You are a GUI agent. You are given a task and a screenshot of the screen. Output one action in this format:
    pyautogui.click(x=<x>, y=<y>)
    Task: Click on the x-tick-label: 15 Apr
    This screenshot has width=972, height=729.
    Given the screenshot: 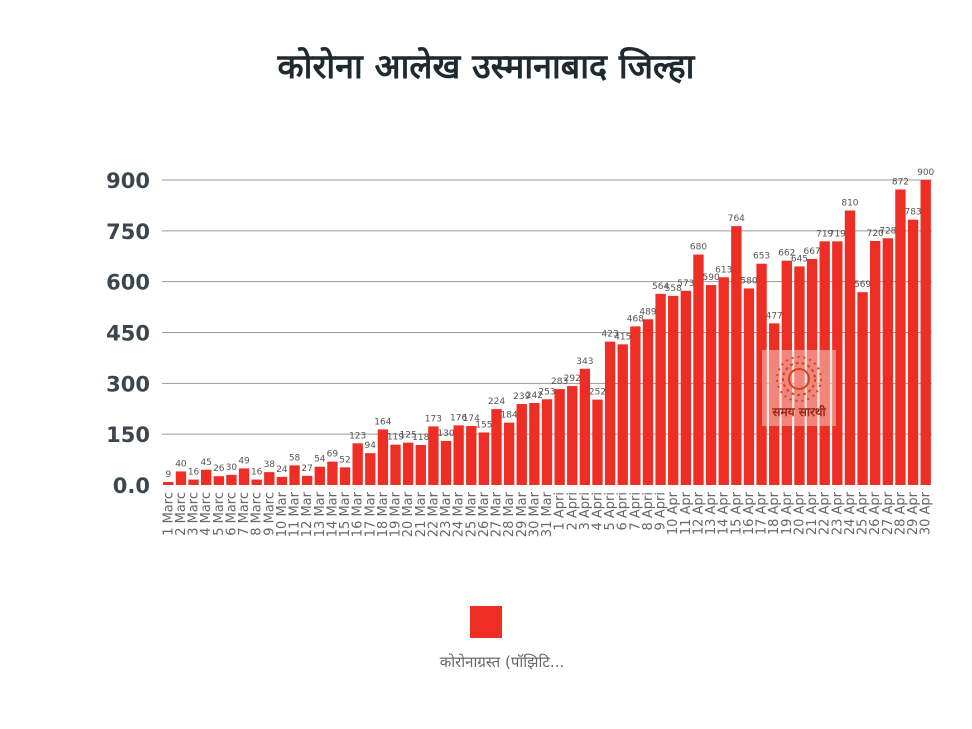 What is the action you would take?
    pyautogui.click(x=736, y=513)
    